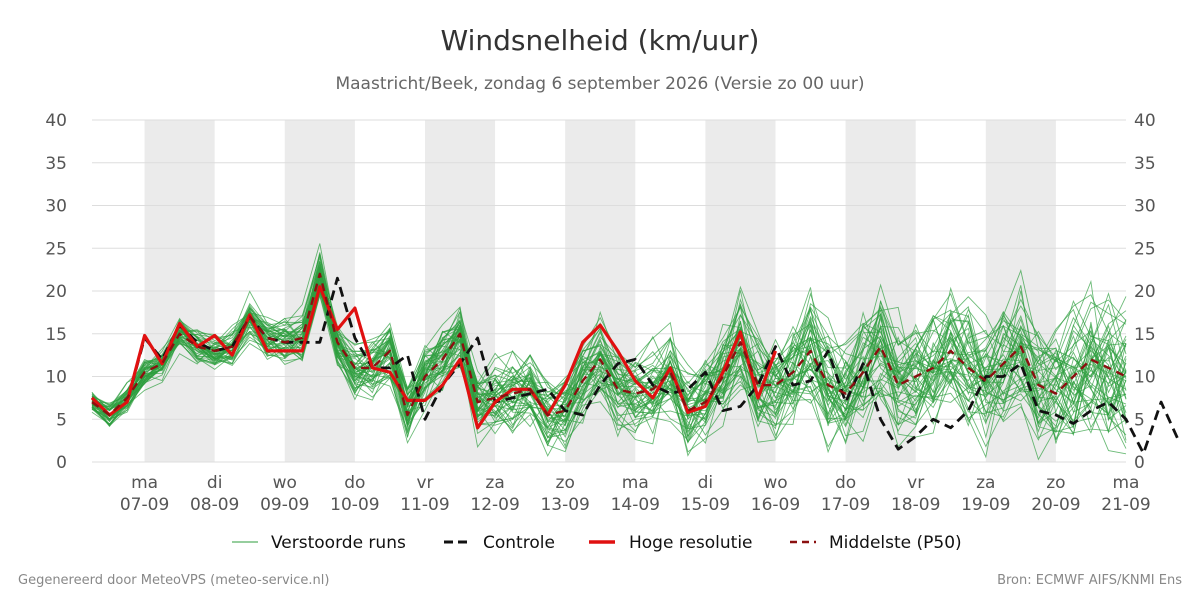  What do you see at coordinates (600, 40) in the screenshot?
I see `chart-title: Windsnelheid (km/uur)` at bounding box center [600, 40].